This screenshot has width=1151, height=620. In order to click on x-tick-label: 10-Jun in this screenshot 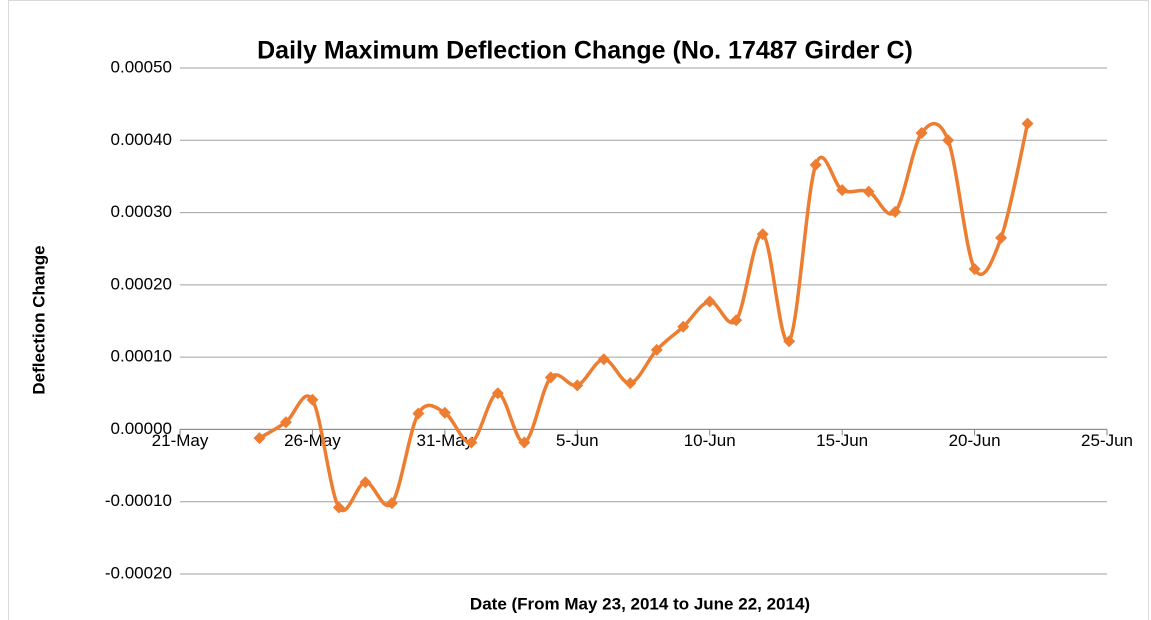, I will do `click(710, 440)`.